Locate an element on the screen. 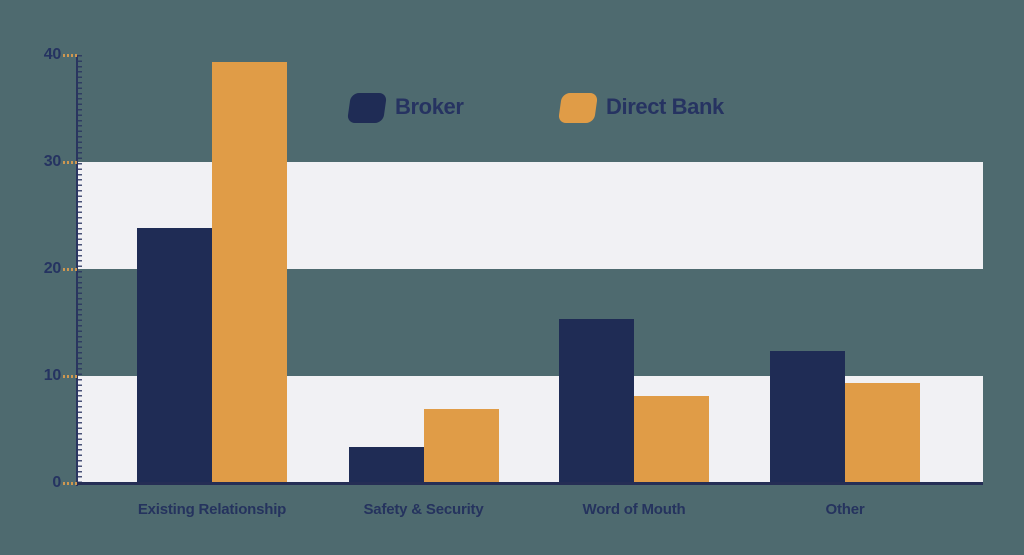  bar-direct-bank-existing-relationship is located at coordinates (249, 272).